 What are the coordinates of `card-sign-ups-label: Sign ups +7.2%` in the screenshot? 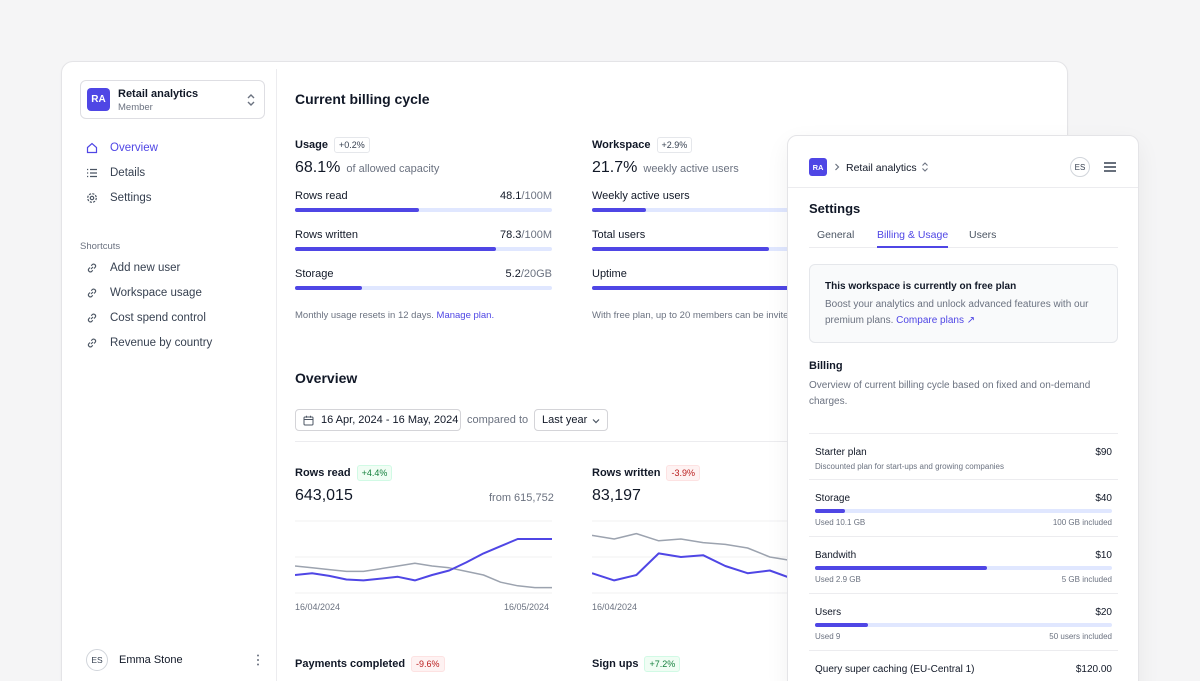 It's located at (636, 664).